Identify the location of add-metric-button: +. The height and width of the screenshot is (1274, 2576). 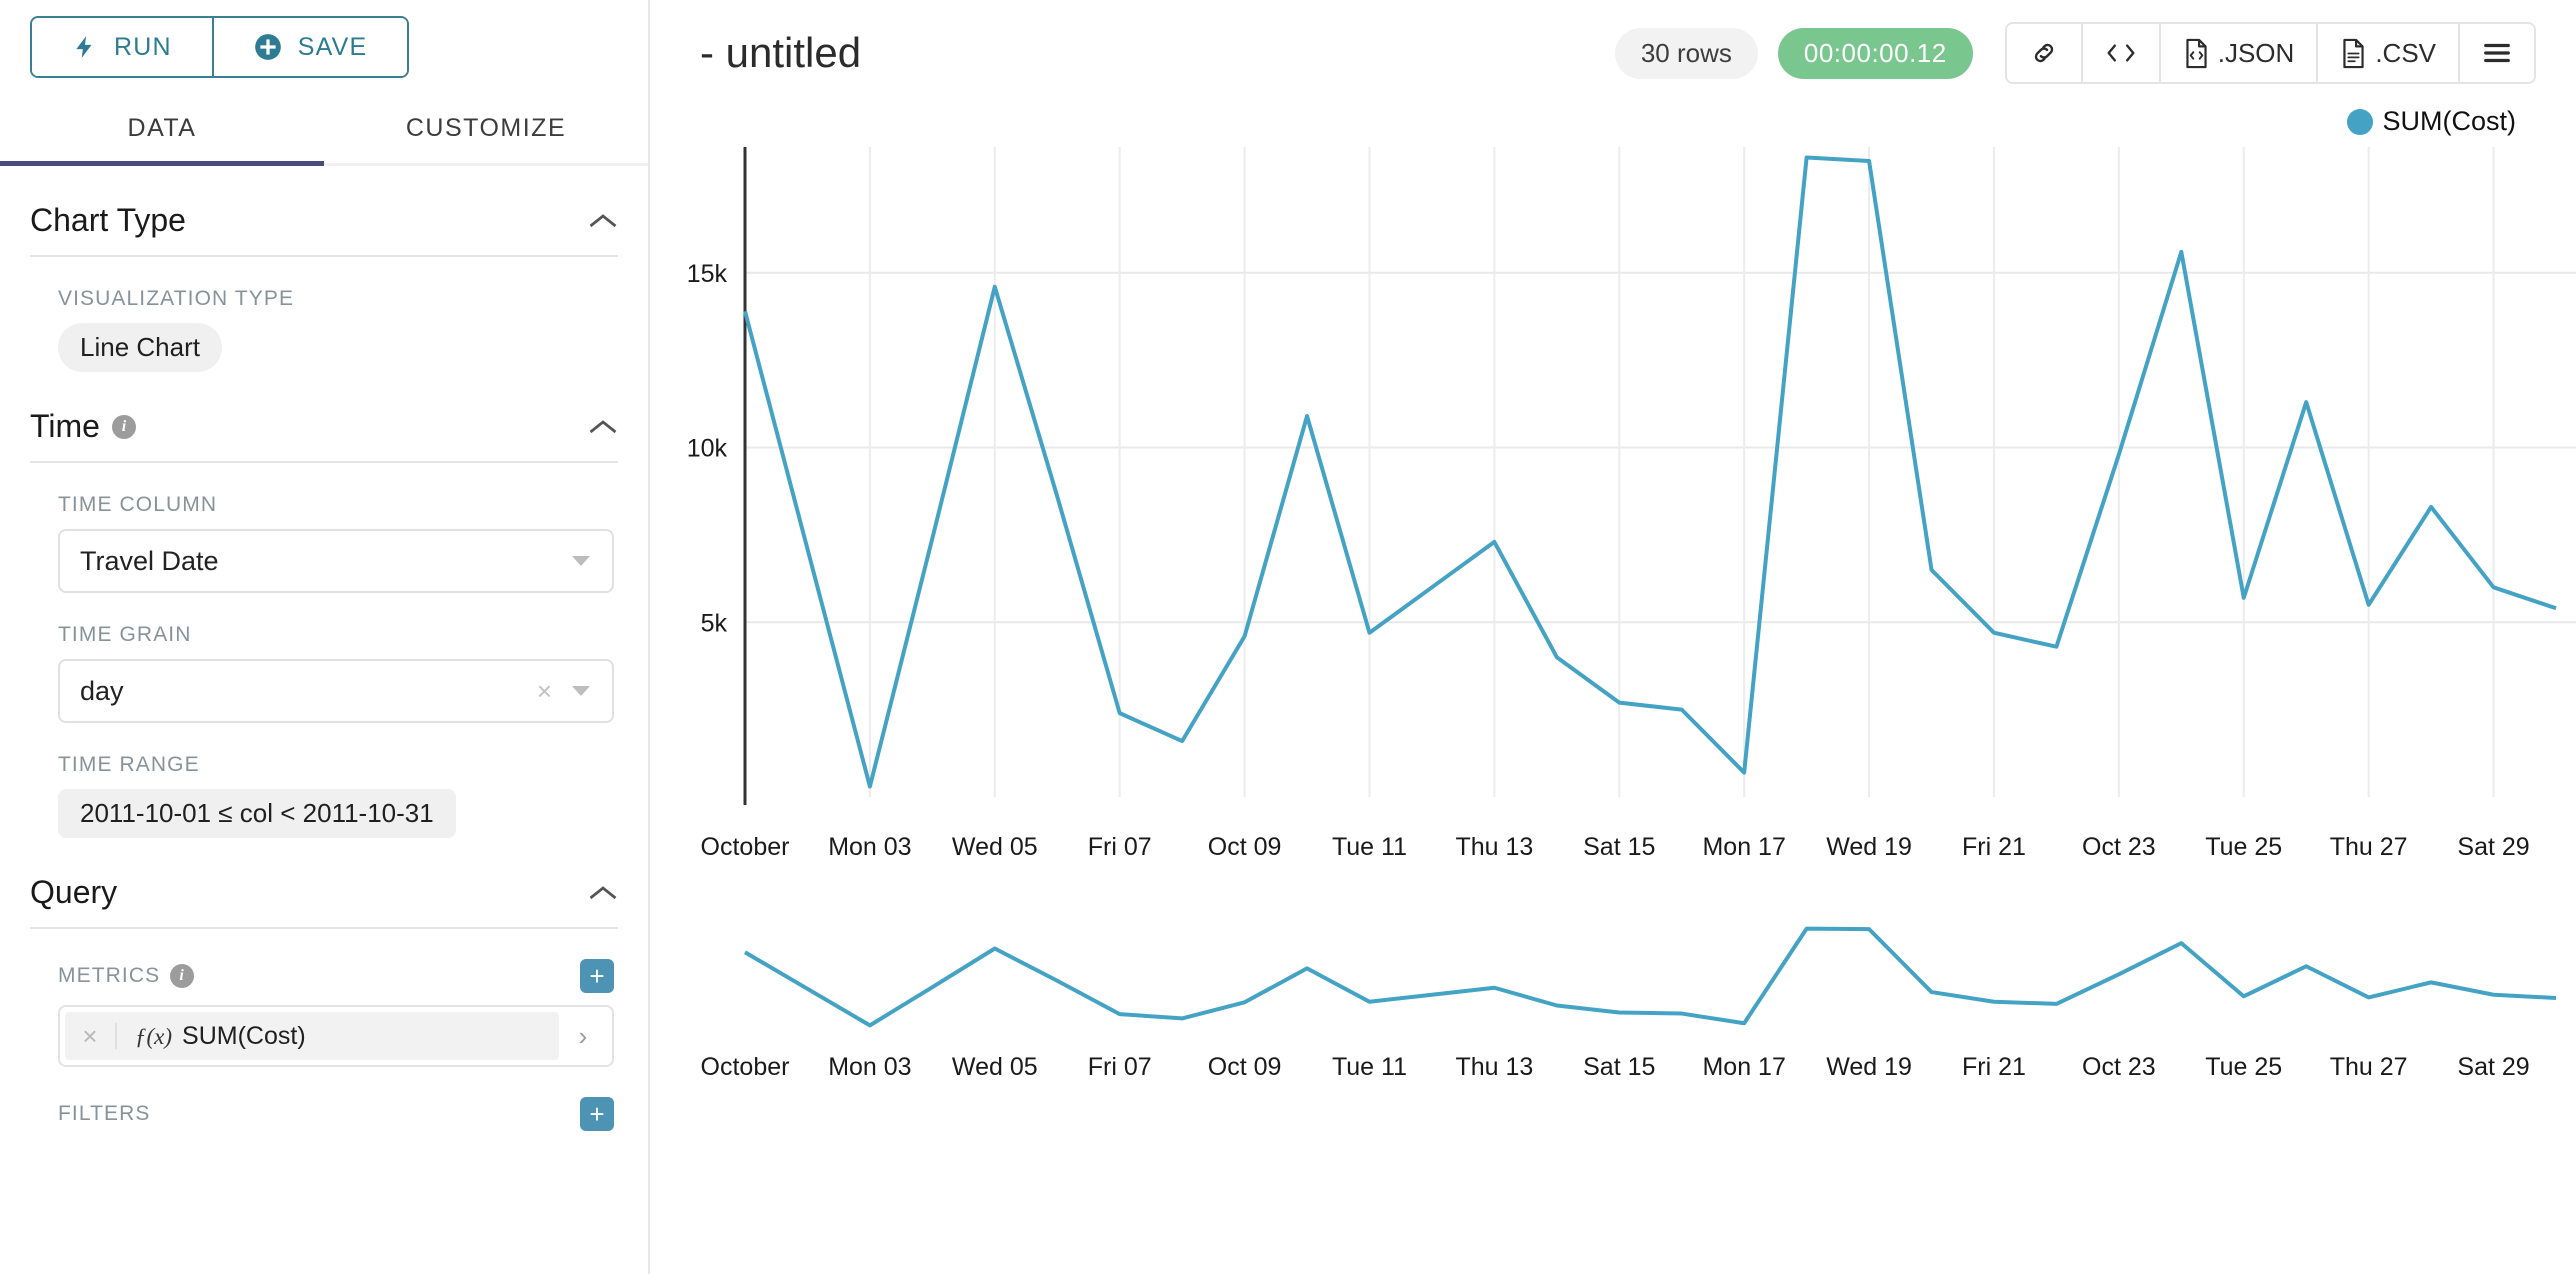
(597, 976).